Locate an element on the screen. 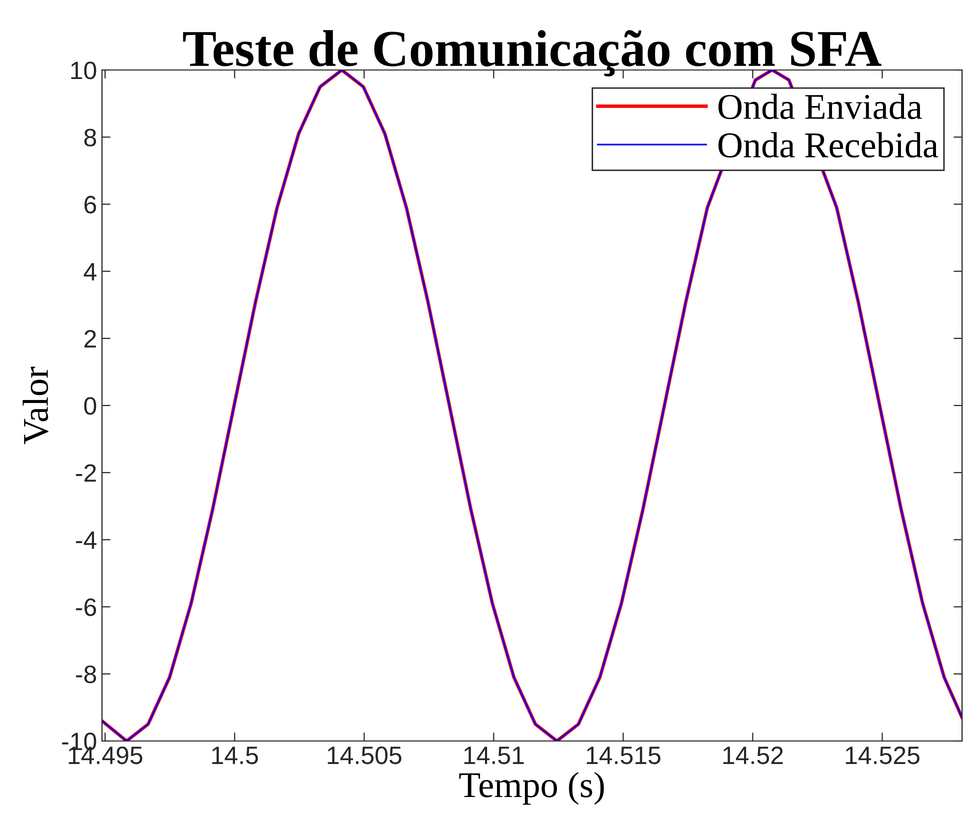  y-axis-title: Valor is located at coordinates (35, 405).